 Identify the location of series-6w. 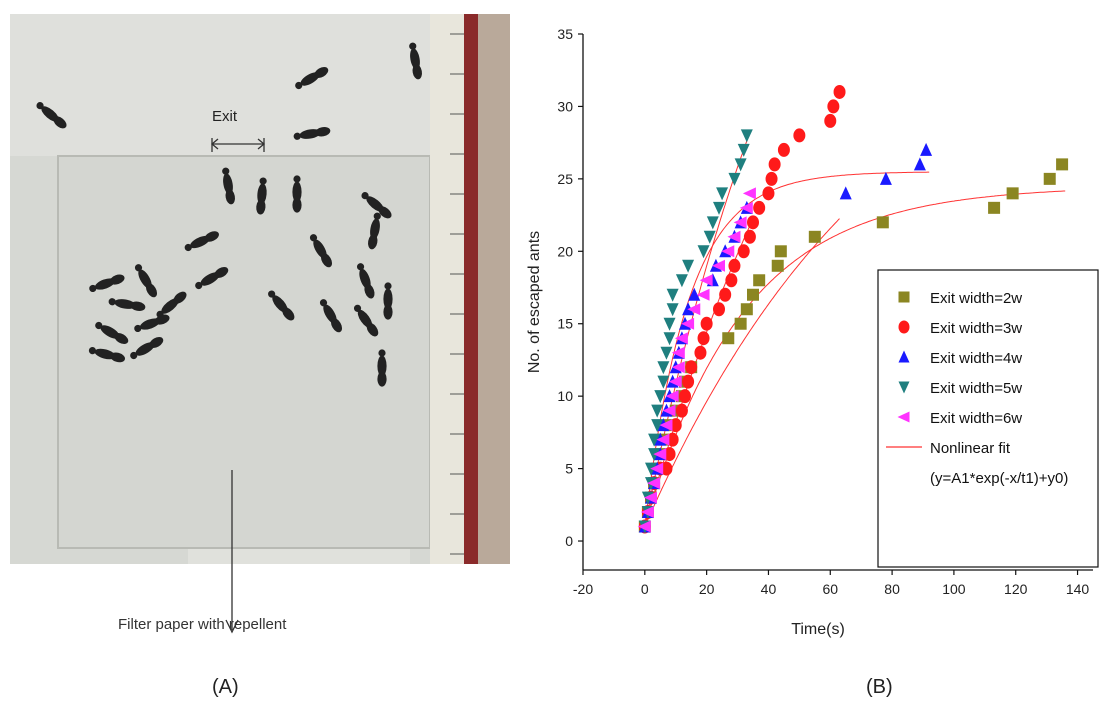
(696, 360).